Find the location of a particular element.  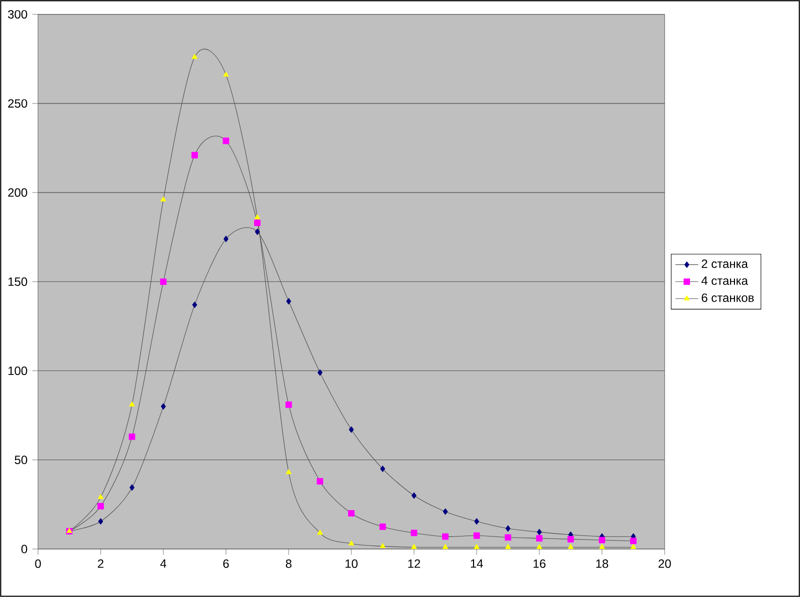

x-tick-label: 0 is located at coordinates (38, 563).